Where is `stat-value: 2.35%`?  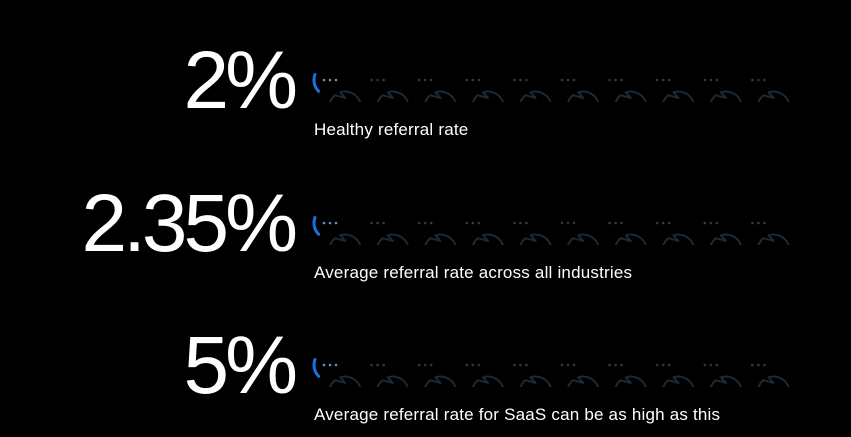
stat-value: 2.35% is located at coordinates (189, 223).